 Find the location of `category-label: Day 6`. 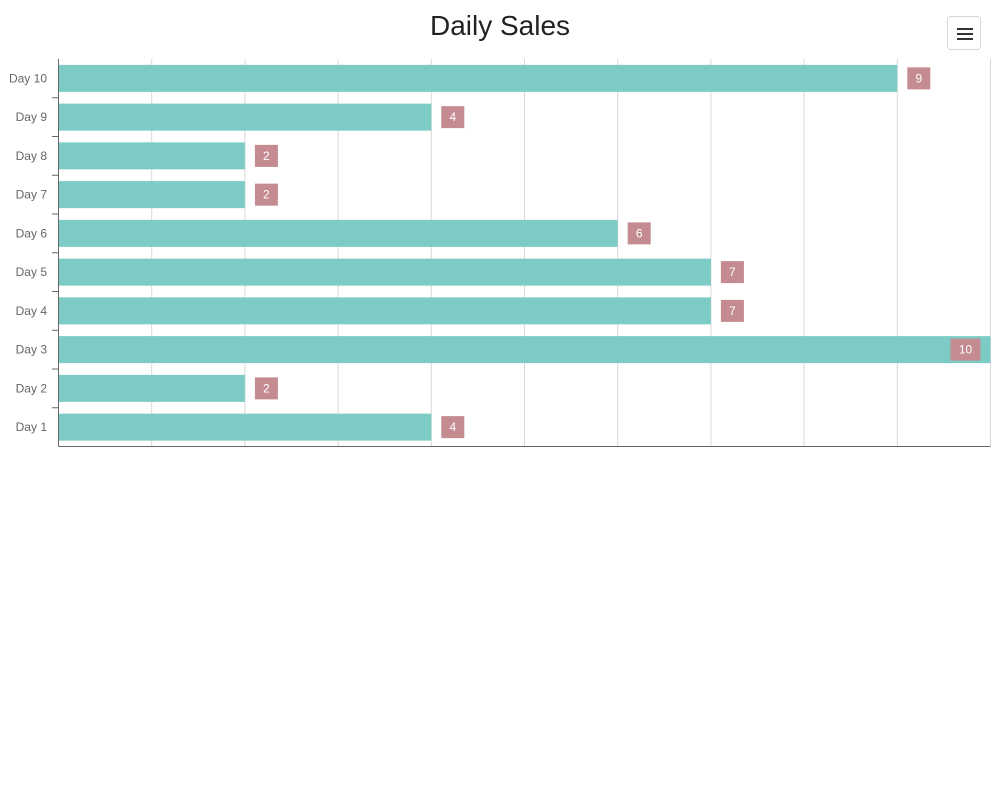

category-label: Day 6 is located at coordinates (32, 233).